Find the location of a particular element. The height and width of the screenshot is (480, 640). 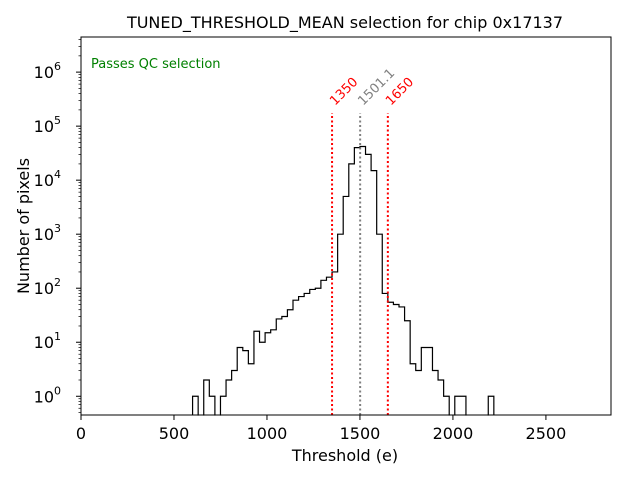

vline-label-0: 1350 is located at coordinates (344, 92).